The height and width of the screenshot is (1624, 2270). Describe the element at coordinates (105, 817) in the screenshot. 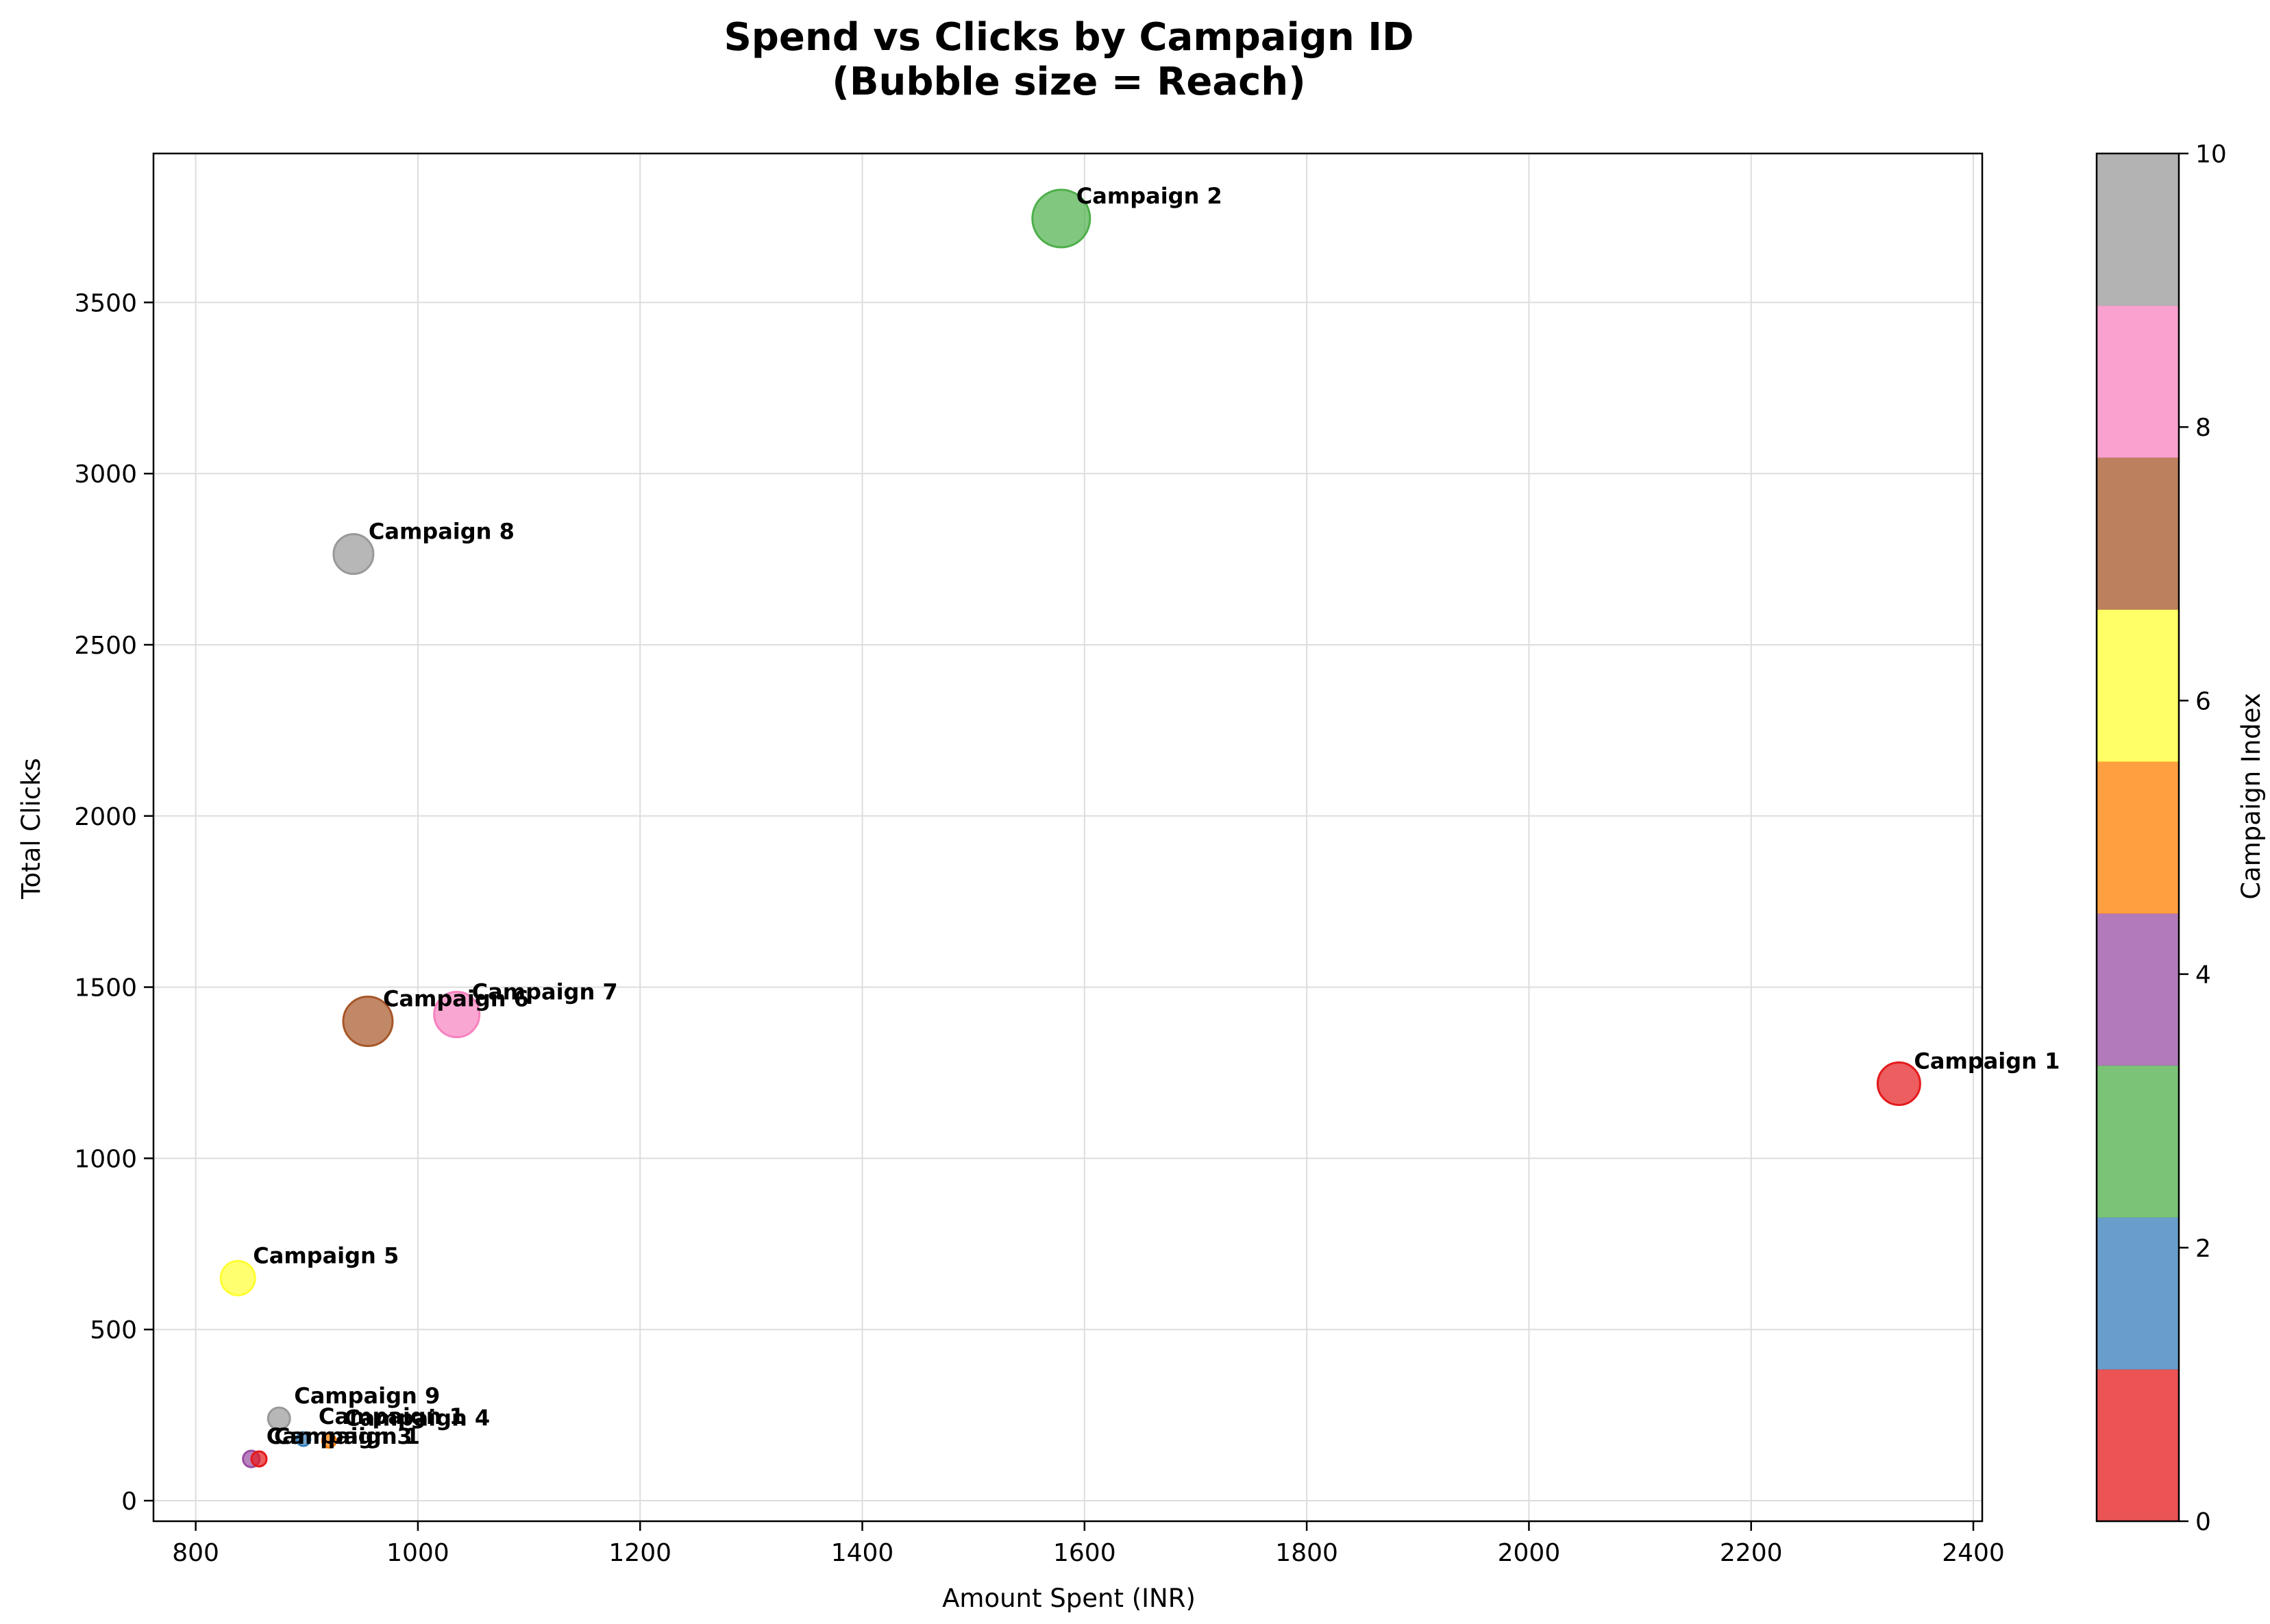

I see `y-tick-label: 2000` at that location.